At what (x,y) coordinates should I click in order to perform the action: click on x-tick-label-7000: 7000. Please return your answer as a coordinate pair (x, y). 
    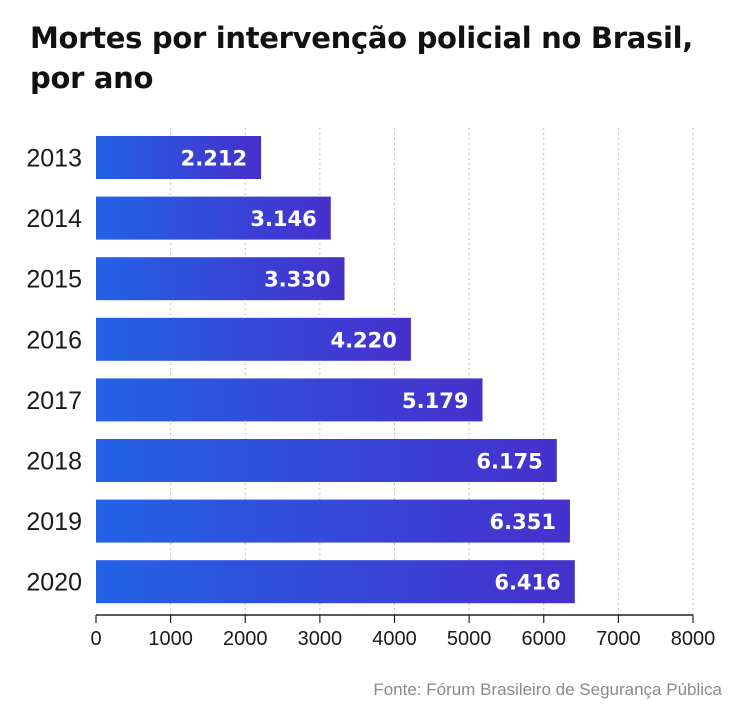
    Looking at the image, I should click on (618, 639).